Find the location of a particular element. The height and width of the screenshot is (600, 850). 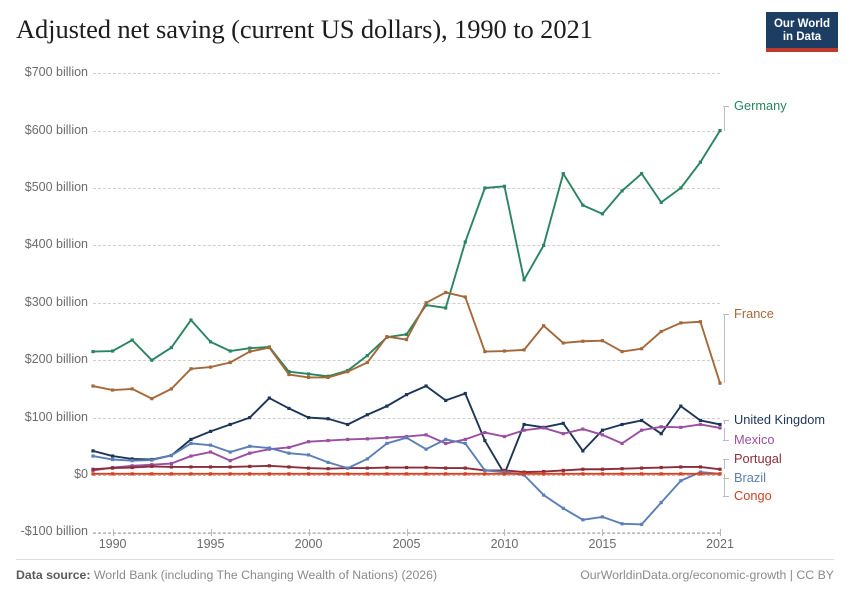

y-axis-tick-label: $600 billion is located at coordinates (56, 129).